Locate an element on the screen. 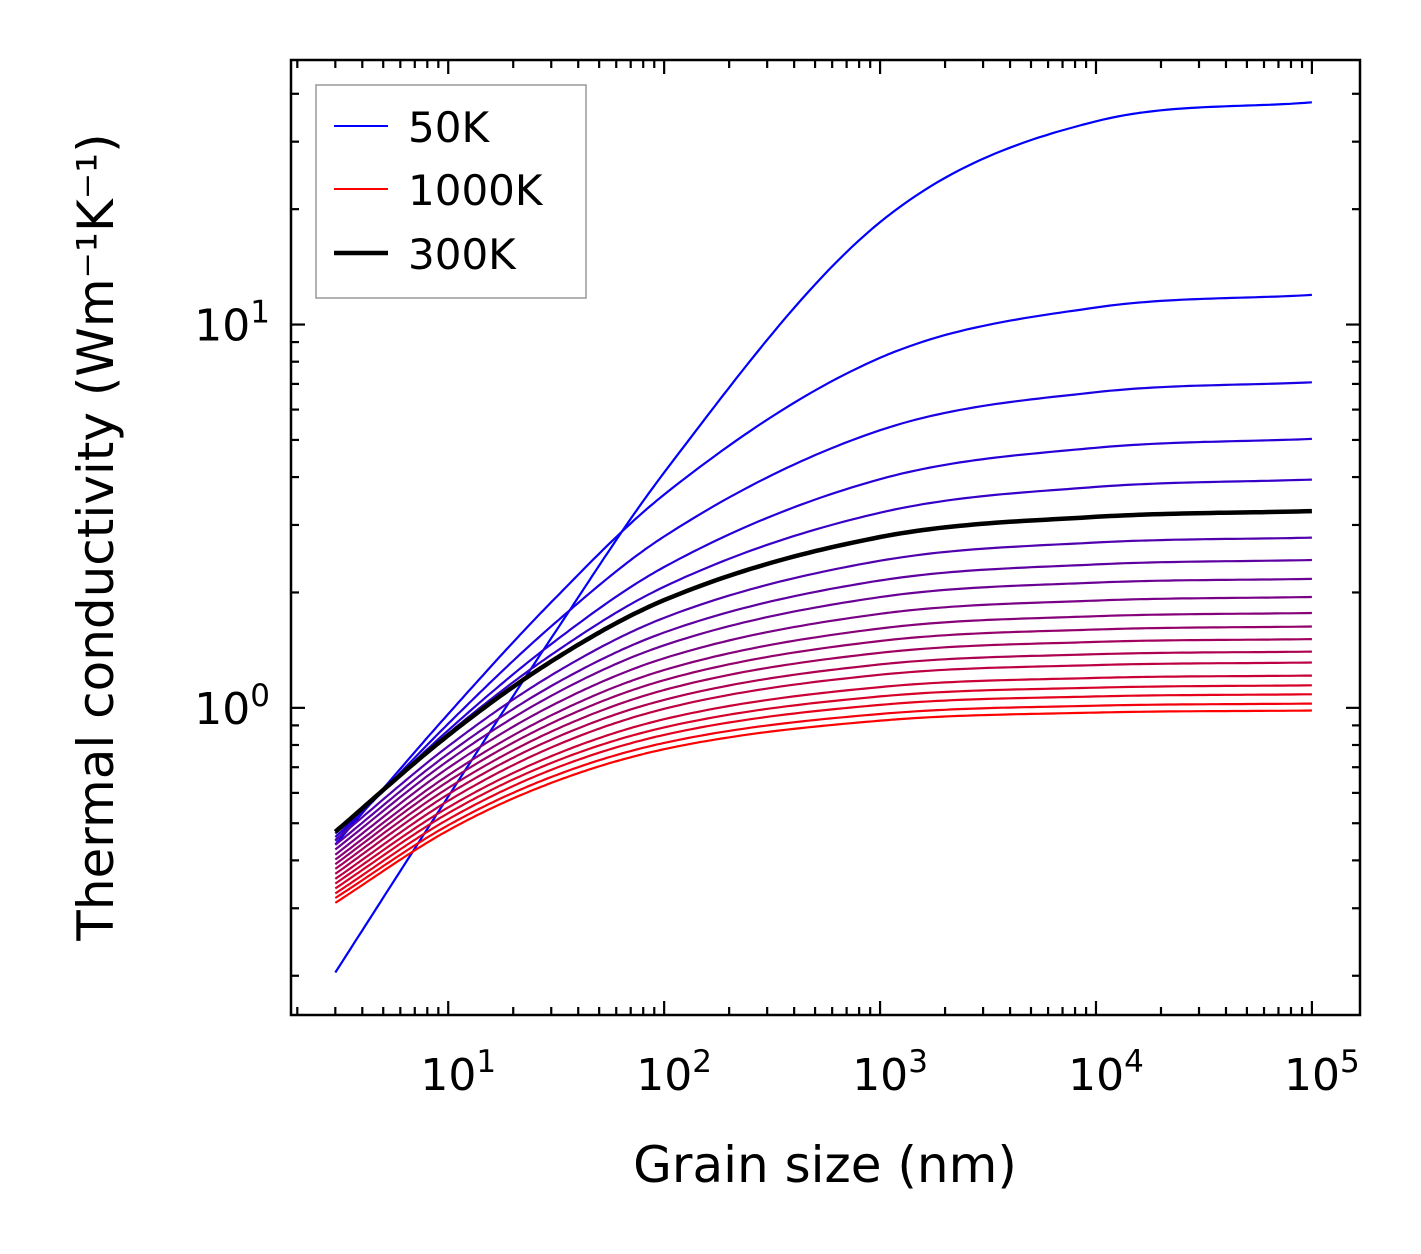 This screenshot has height=1254, width=1421. series-line-700k is located at coordinates (823, 762).